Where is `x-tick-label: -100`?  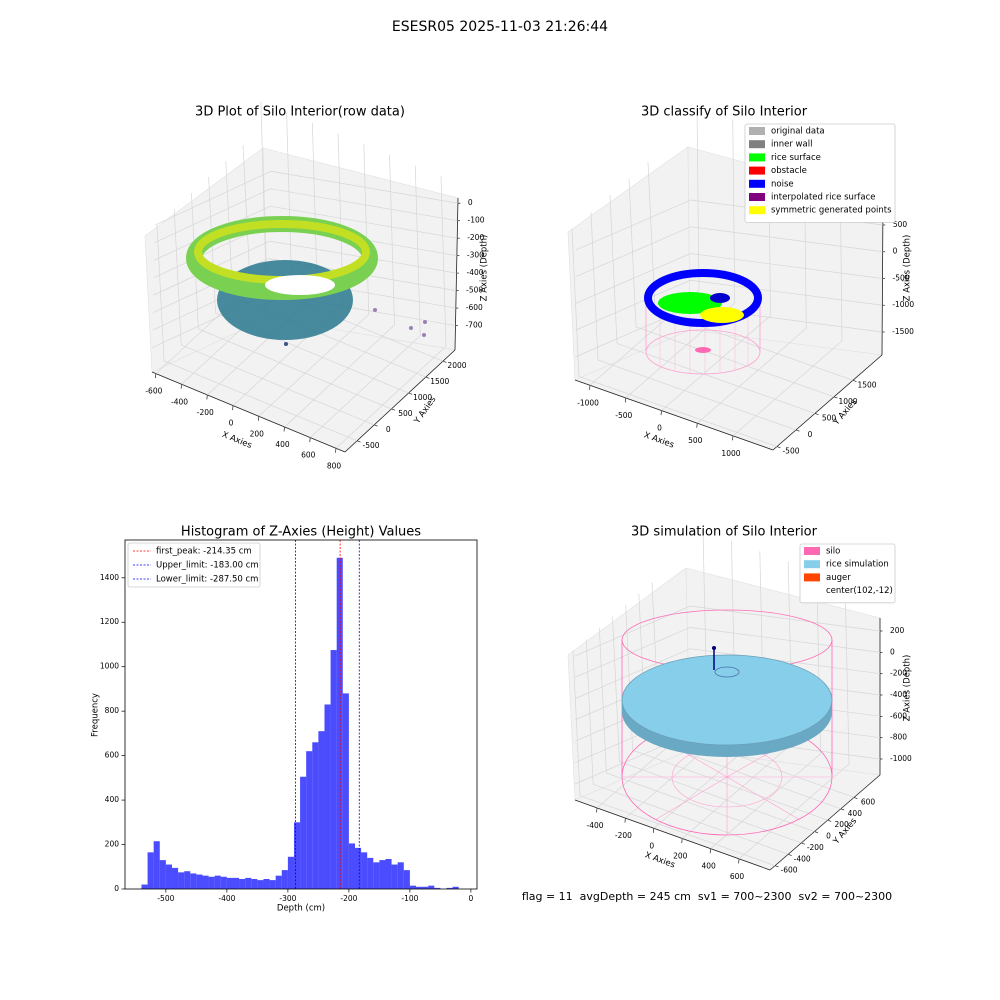 x-tick-label: -100 is located at coordinates (409, 898).